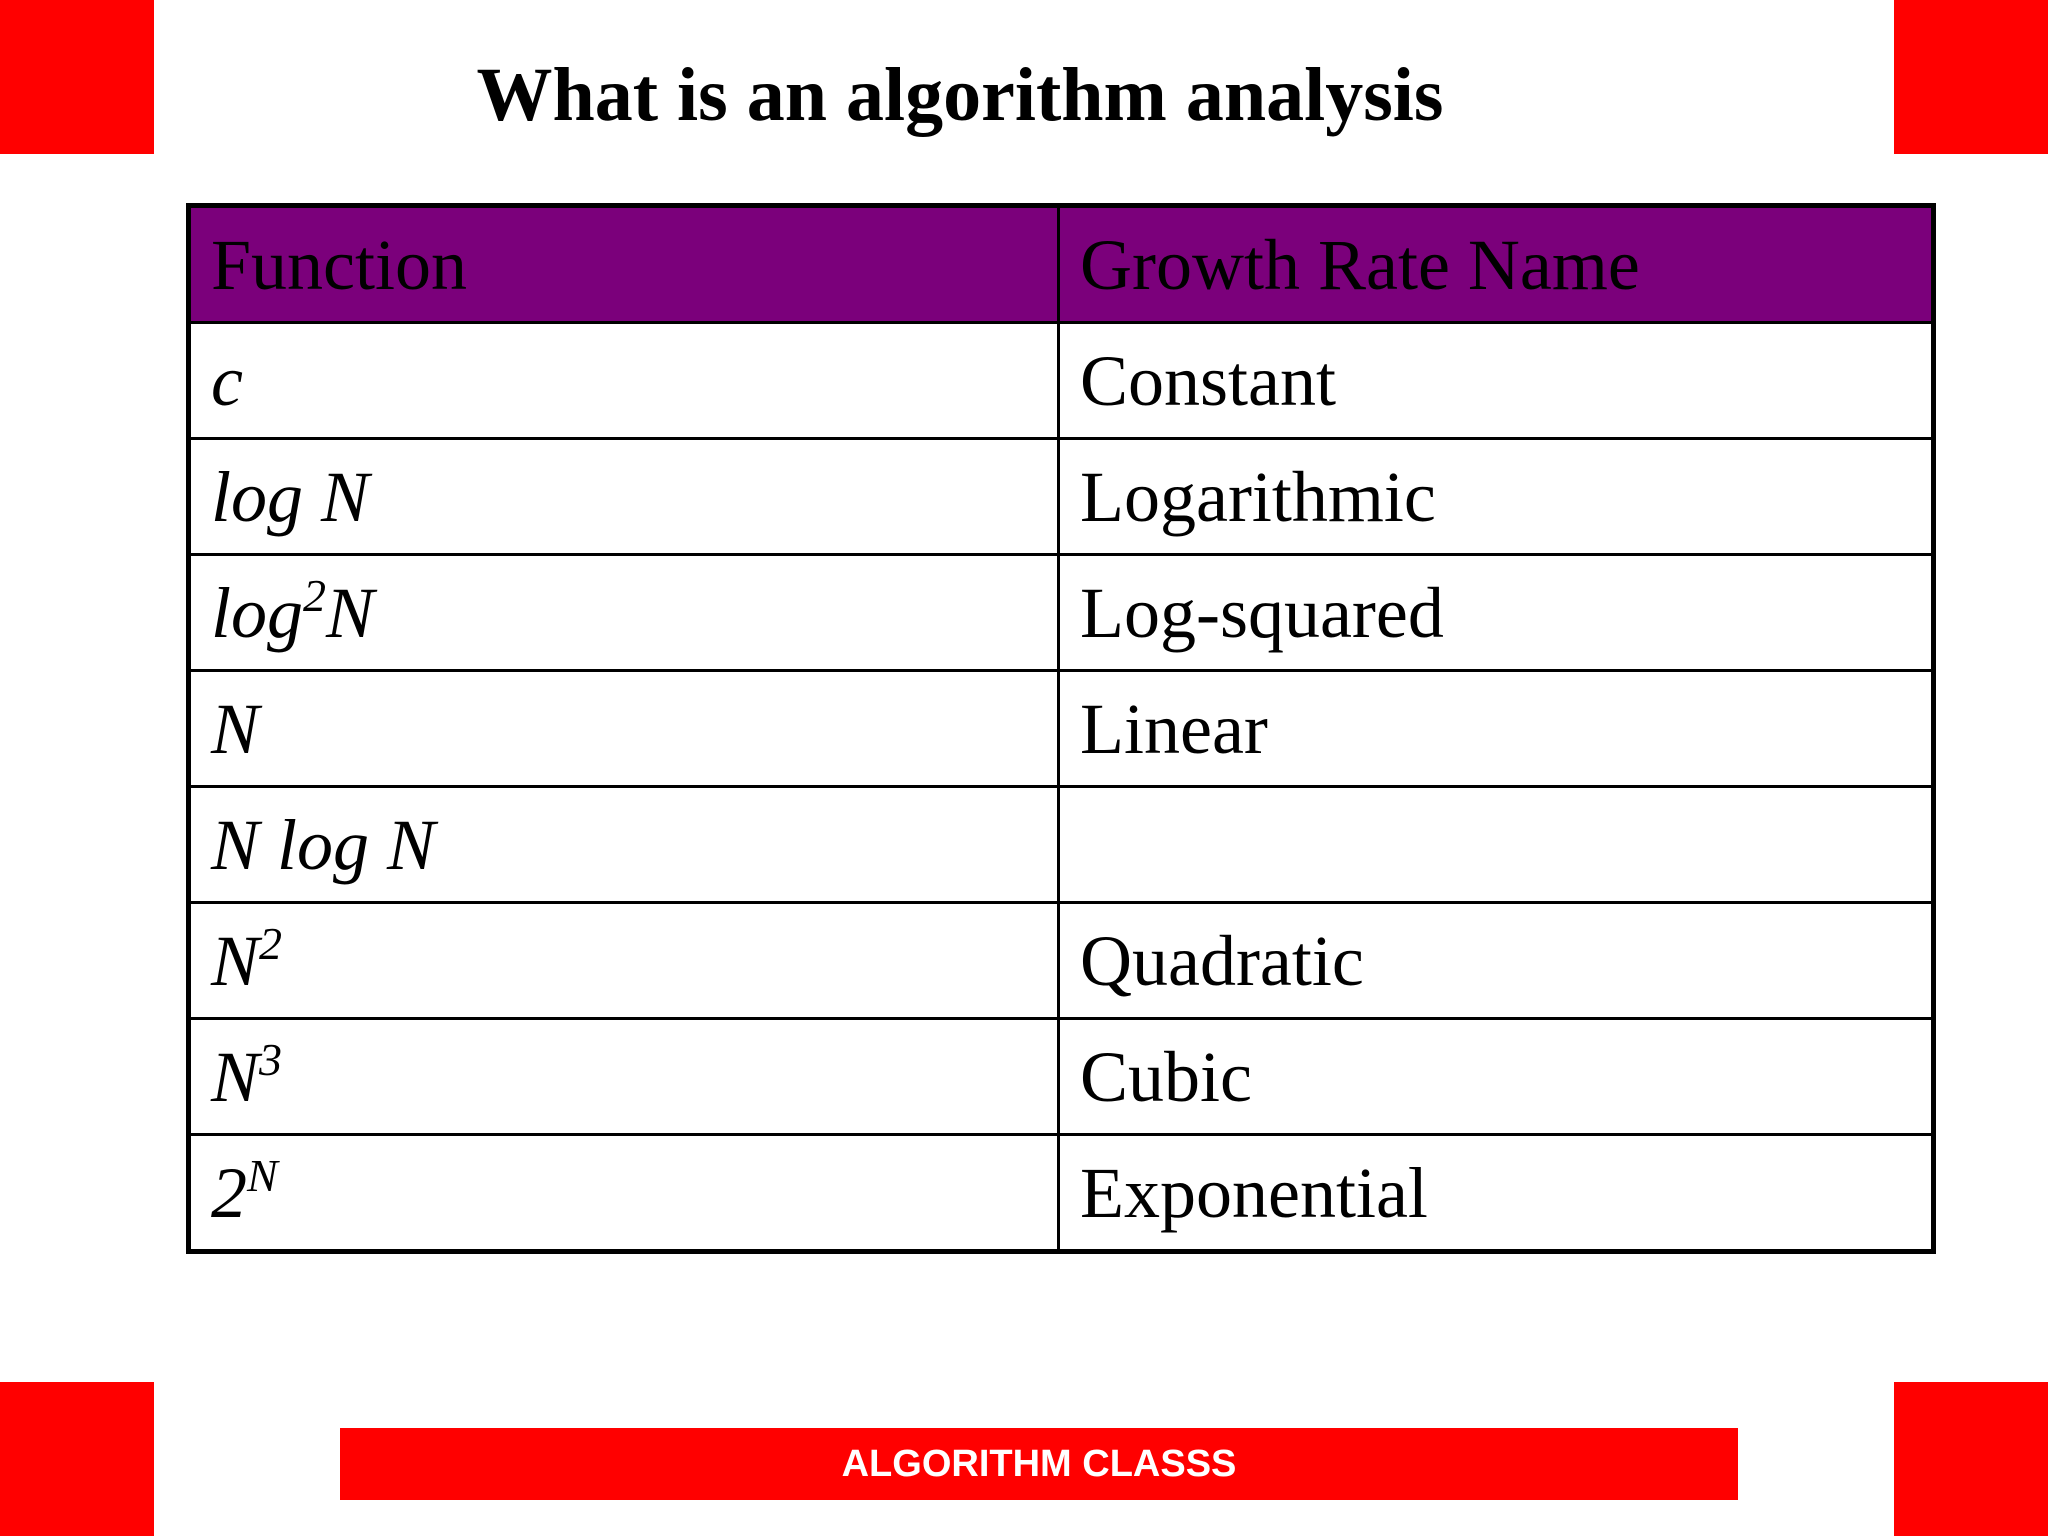 This screenshot has width=2048, height=1536. What do you see at coordinates (77, 1459) in the screenshot?
I see `corner-decoration-bottom-left` at bounding box center [77, 1459].